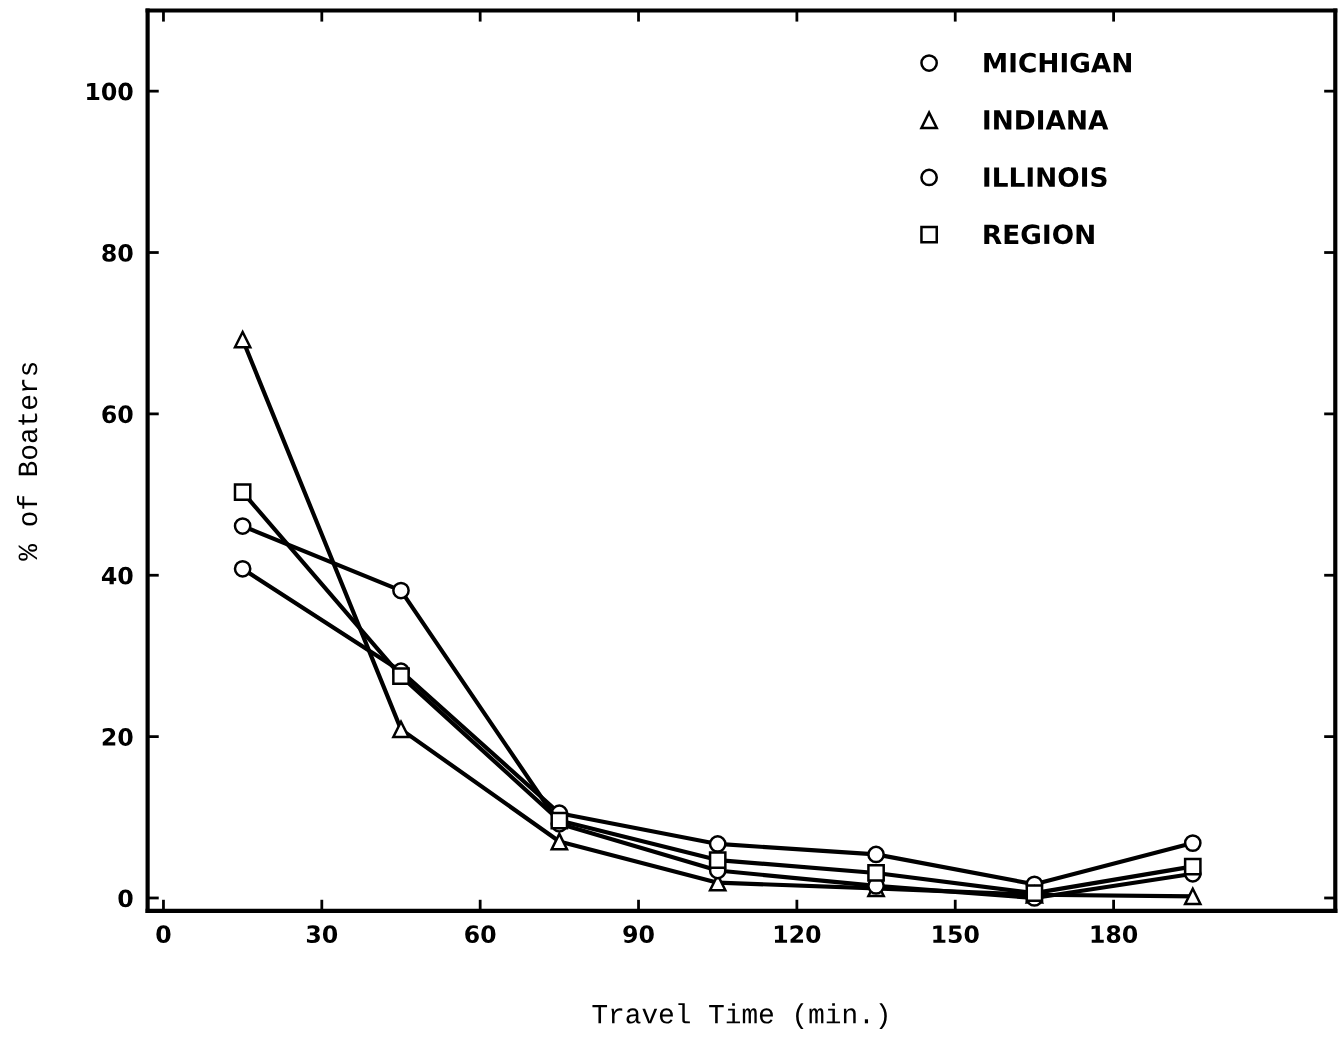 Image resolution: width=1342 pixels, height=1047 pixels. I want to click on x-tick-label: 150, so click(956, 934).